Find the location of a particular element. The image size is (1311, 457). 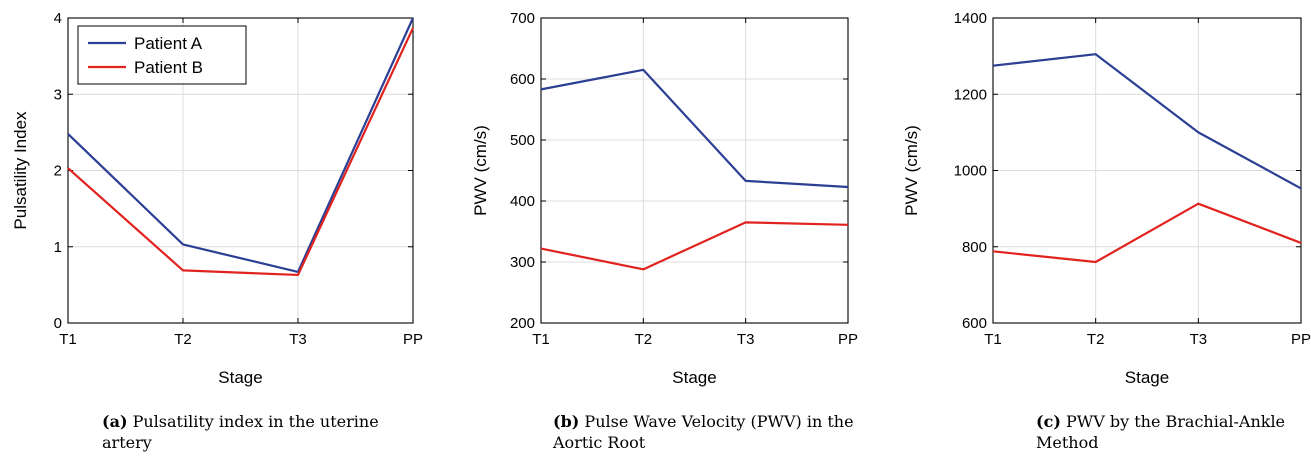

y-tick-label: 700 is located at coordinates (522, 18).